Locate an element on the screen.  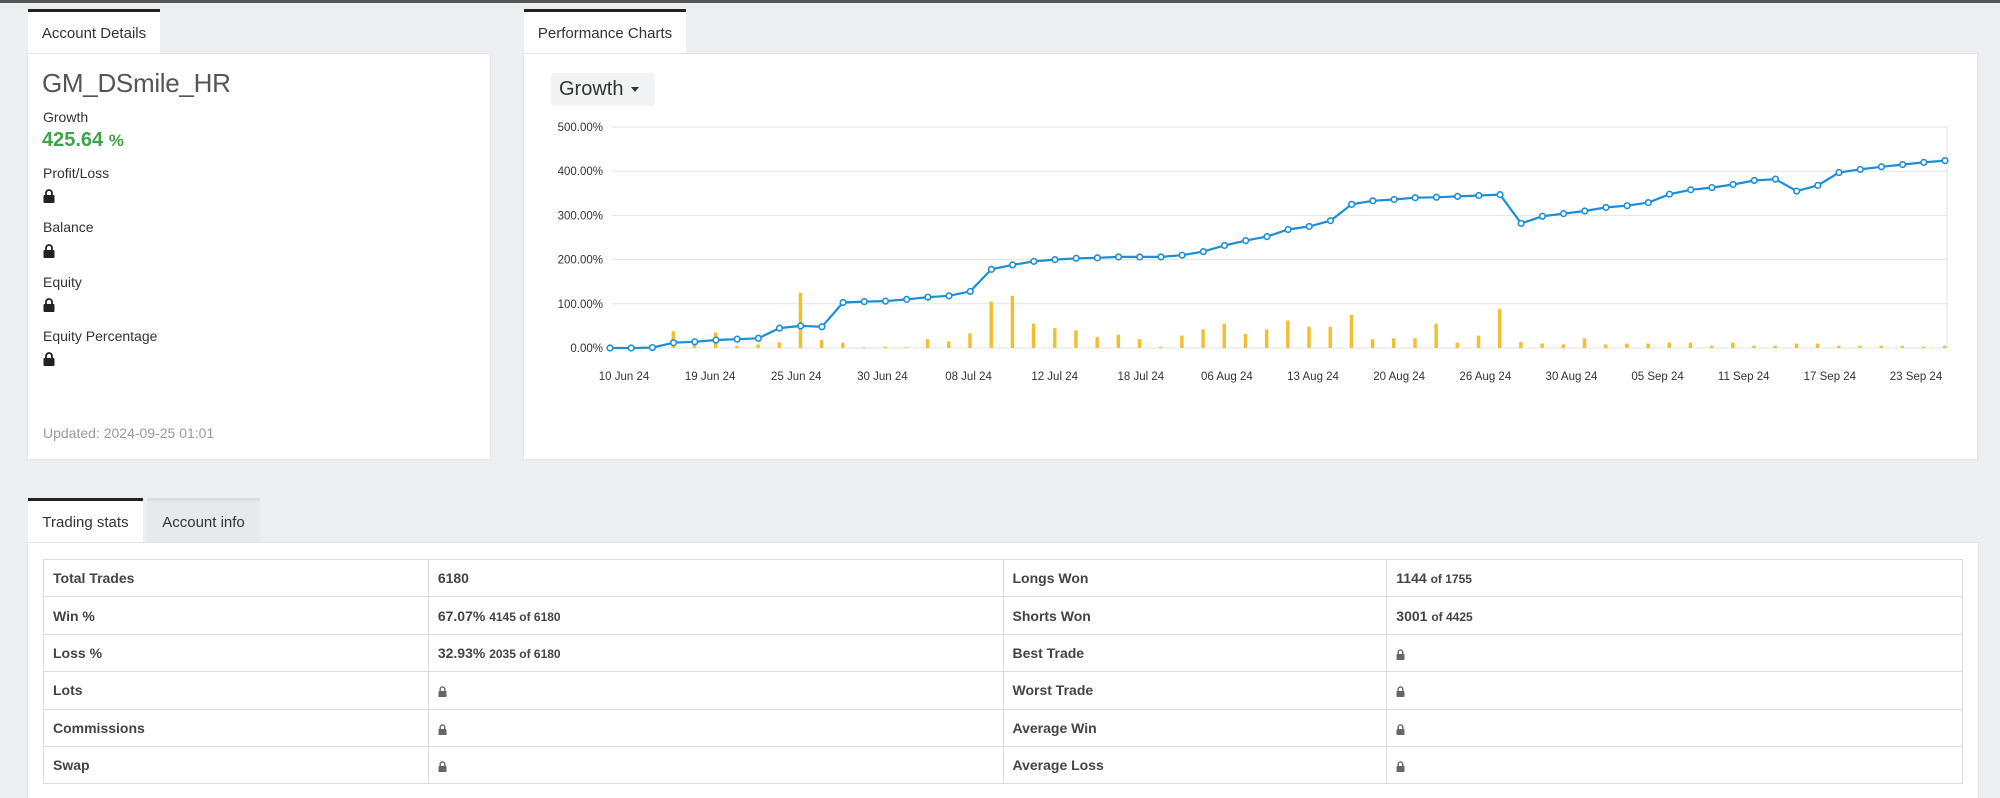
stat-value: 1144 of 1755 is located at coordinates (1674, 578).